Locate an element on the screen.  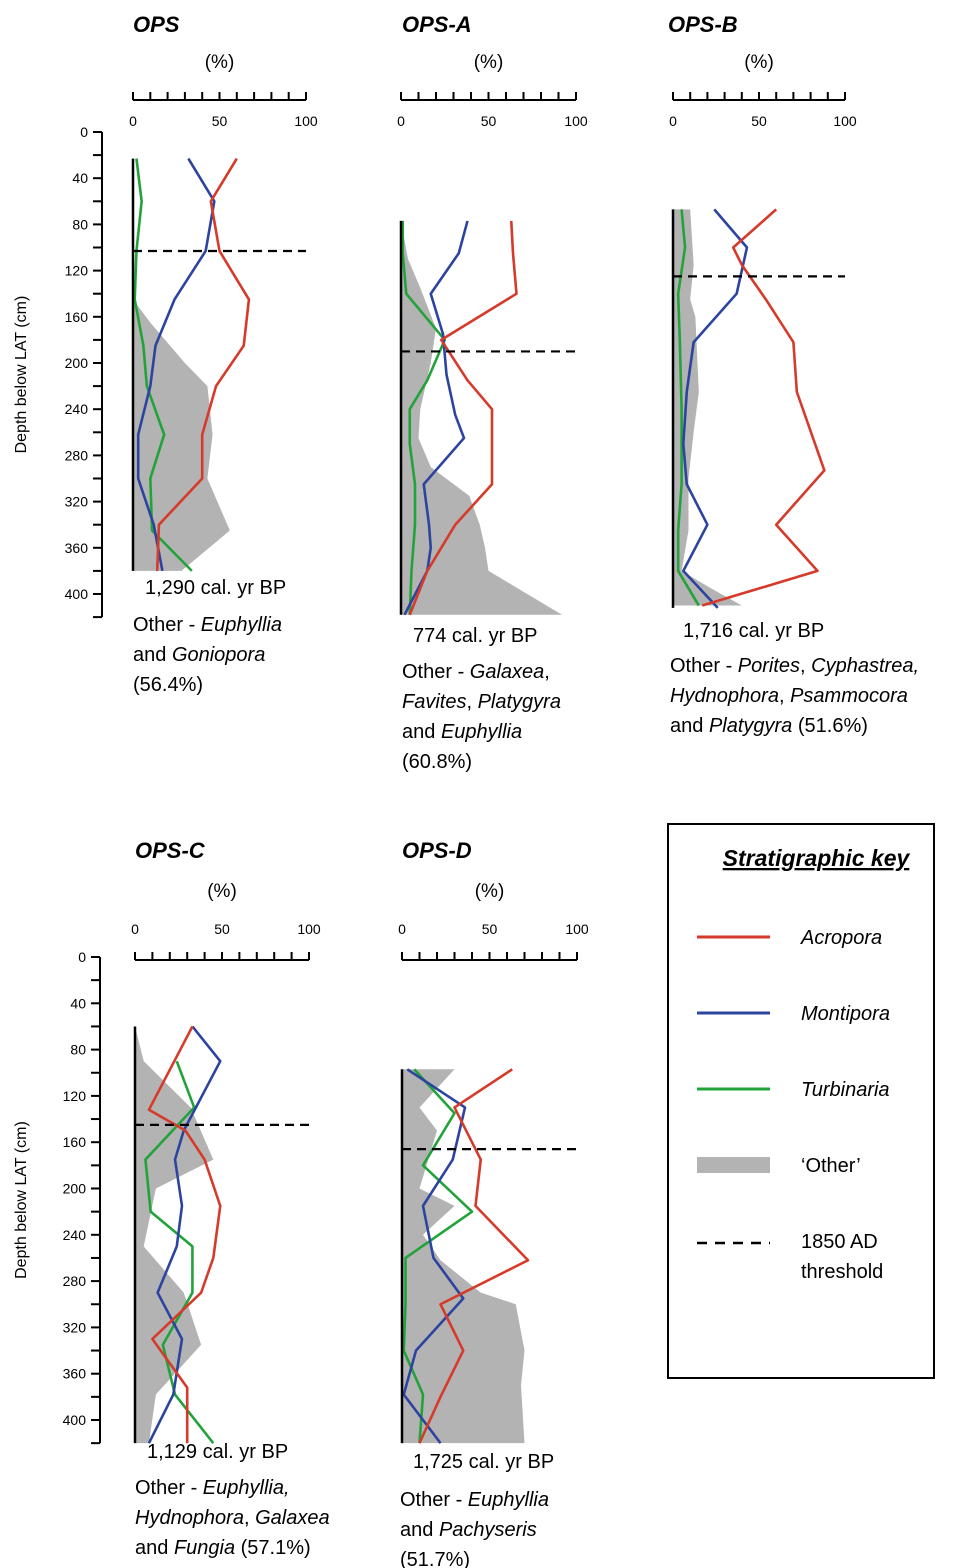
other-taxa-caption: Other - Porites, Cyphastrea, is located at coordinates (794, 666).